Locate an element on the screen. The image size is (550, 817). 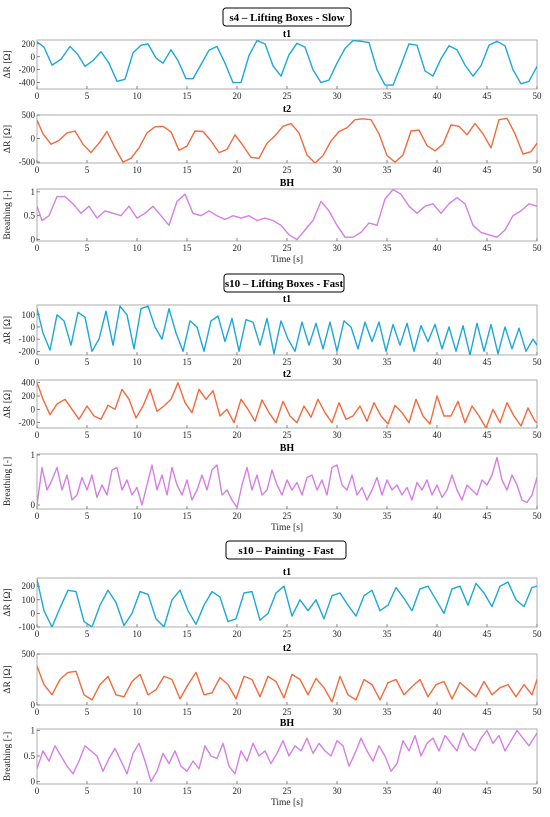
section-title-box is located at coordinates (287, 17).